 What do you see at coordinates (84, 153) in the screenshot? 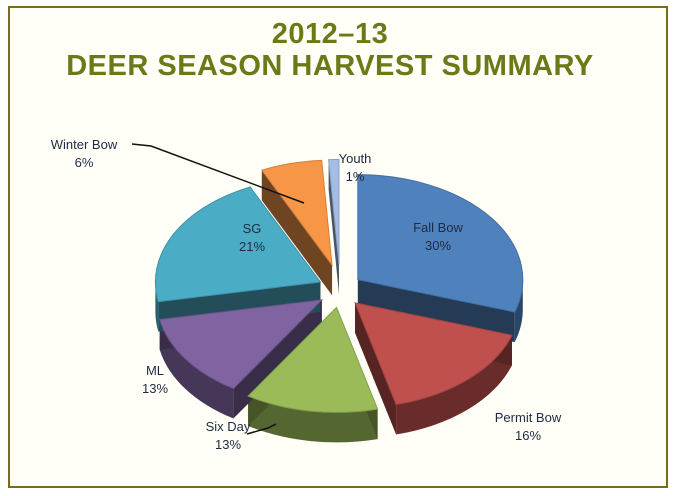
I see `slice-label-winter-bow: Winter Bow 6%` at bounding box center [84, 153].